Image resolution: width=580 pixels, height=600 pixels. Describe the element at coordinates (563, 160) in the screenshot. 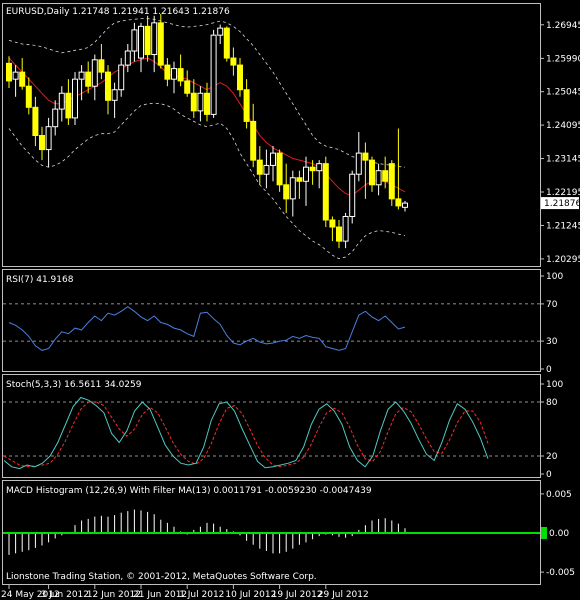

I see `price-tick-label: 1.23145` at that location.